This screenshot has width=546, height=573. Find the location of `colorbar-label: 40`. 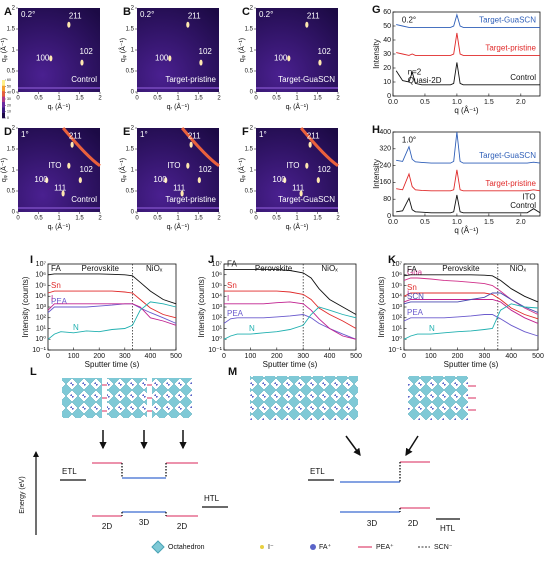

colorbar-label: 40 is located at coordinates (9, 93).